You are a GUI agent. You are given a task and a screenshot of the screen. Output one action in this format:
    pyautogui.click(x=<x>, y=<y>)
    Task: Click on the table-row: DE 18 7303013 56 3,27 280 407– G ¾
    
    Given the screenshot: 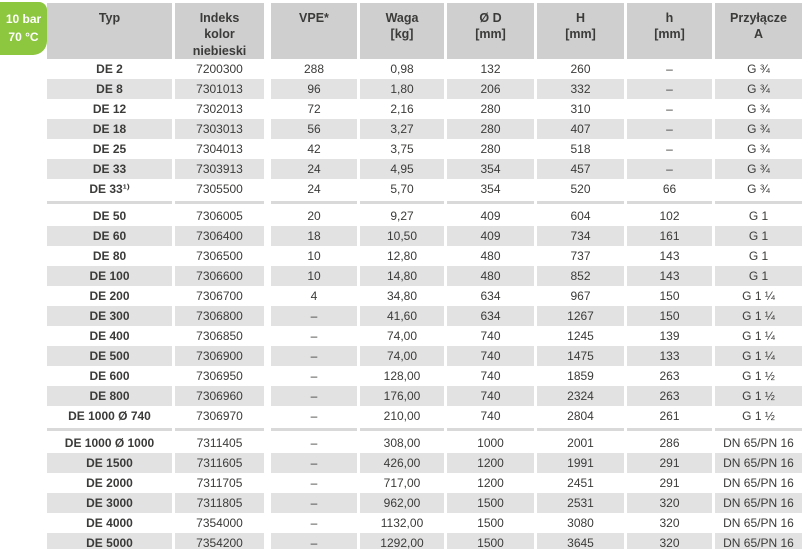 What is the action you would take?
    pyautogui.click(x=424, y=128)
    